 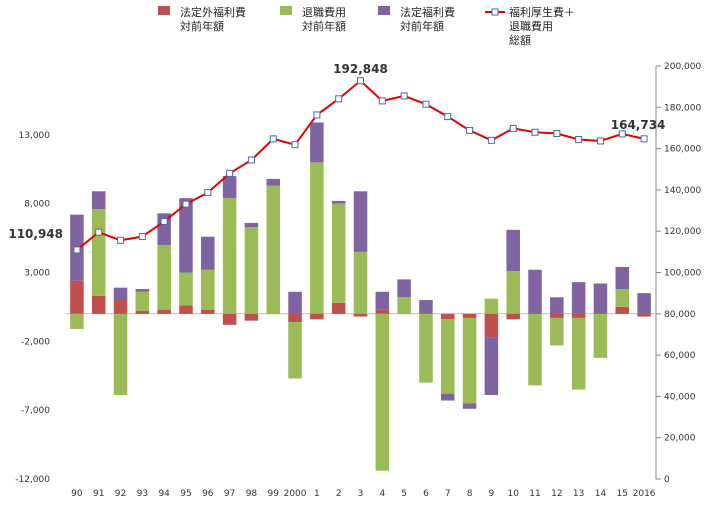 What do you see at coordinates (534, 494) in the screenshot?
I see `category-label: 11` at bounding box center [534, 494].